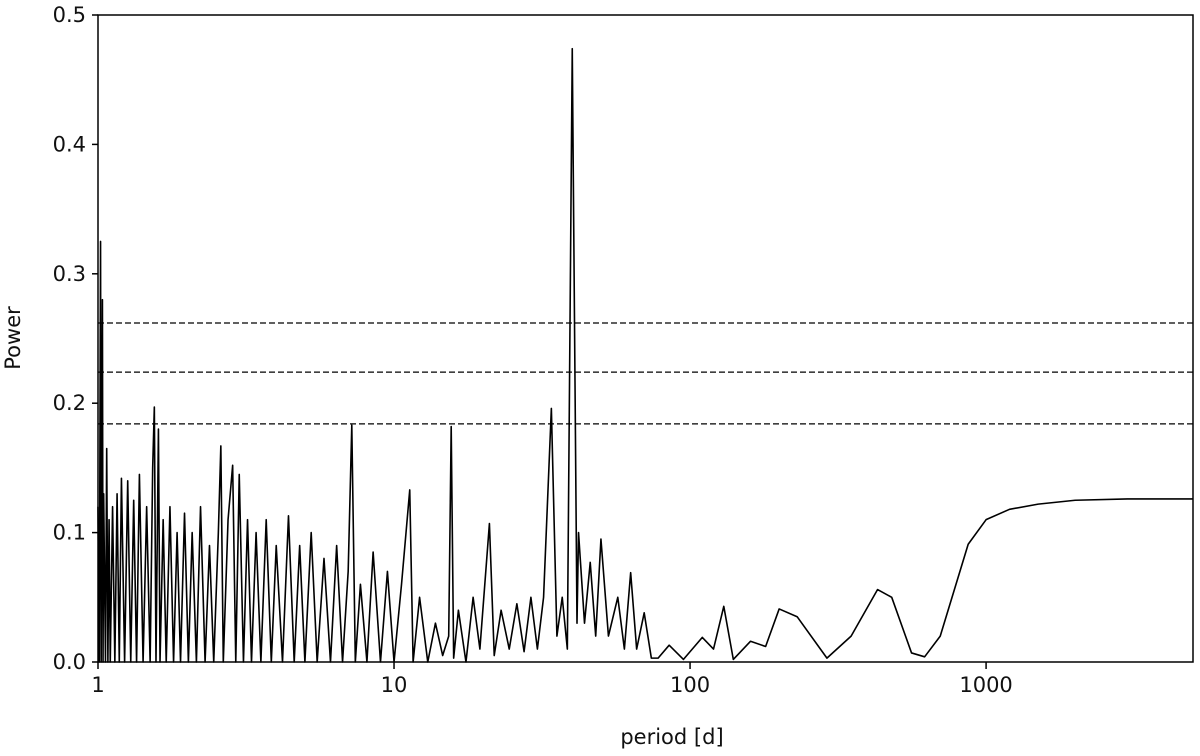  Describe the element at coordinates (97, 685) in the screenshot. I see `x-tick-label: 1` at that location.